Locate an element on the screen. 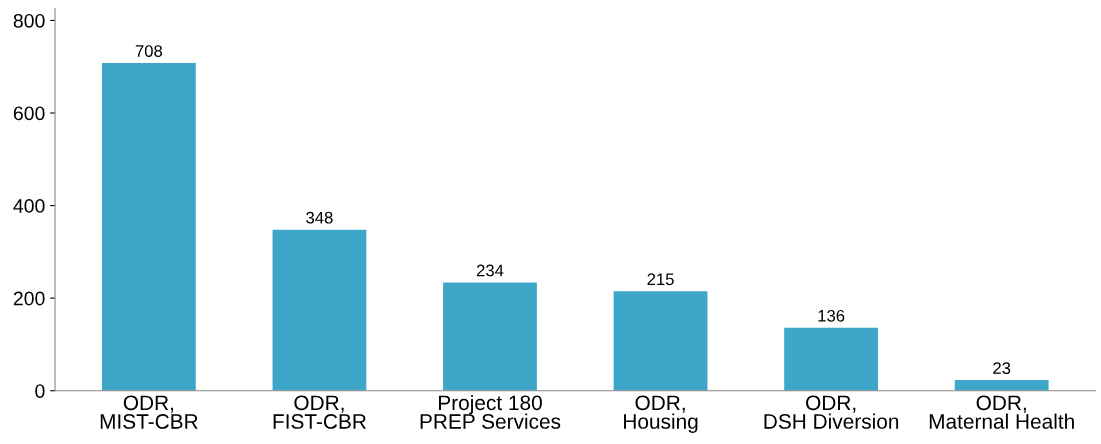 The height and width of the screenshot is (444, 1101). x-tick-label: ODR, Housing is located at coordinates (661, 414).